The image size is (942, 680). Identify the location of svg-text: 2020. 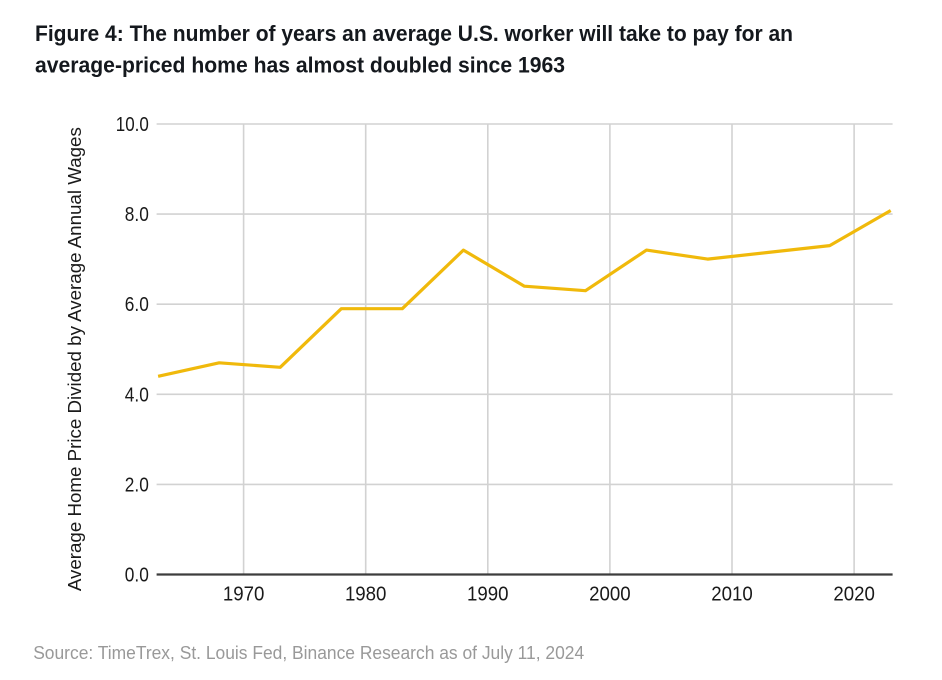
(854, 595).